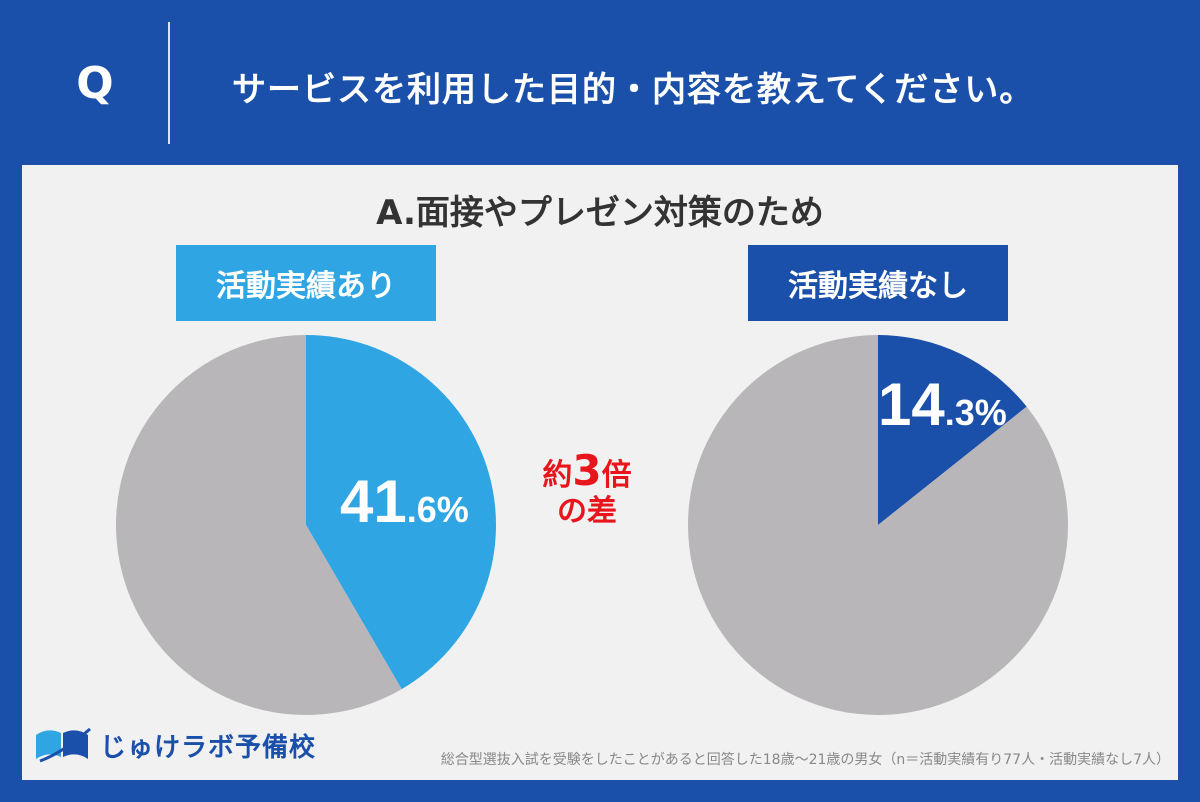 This screenshot has height=802, width=1200. I want to click on percentage-int: 41, so click(373, 501).